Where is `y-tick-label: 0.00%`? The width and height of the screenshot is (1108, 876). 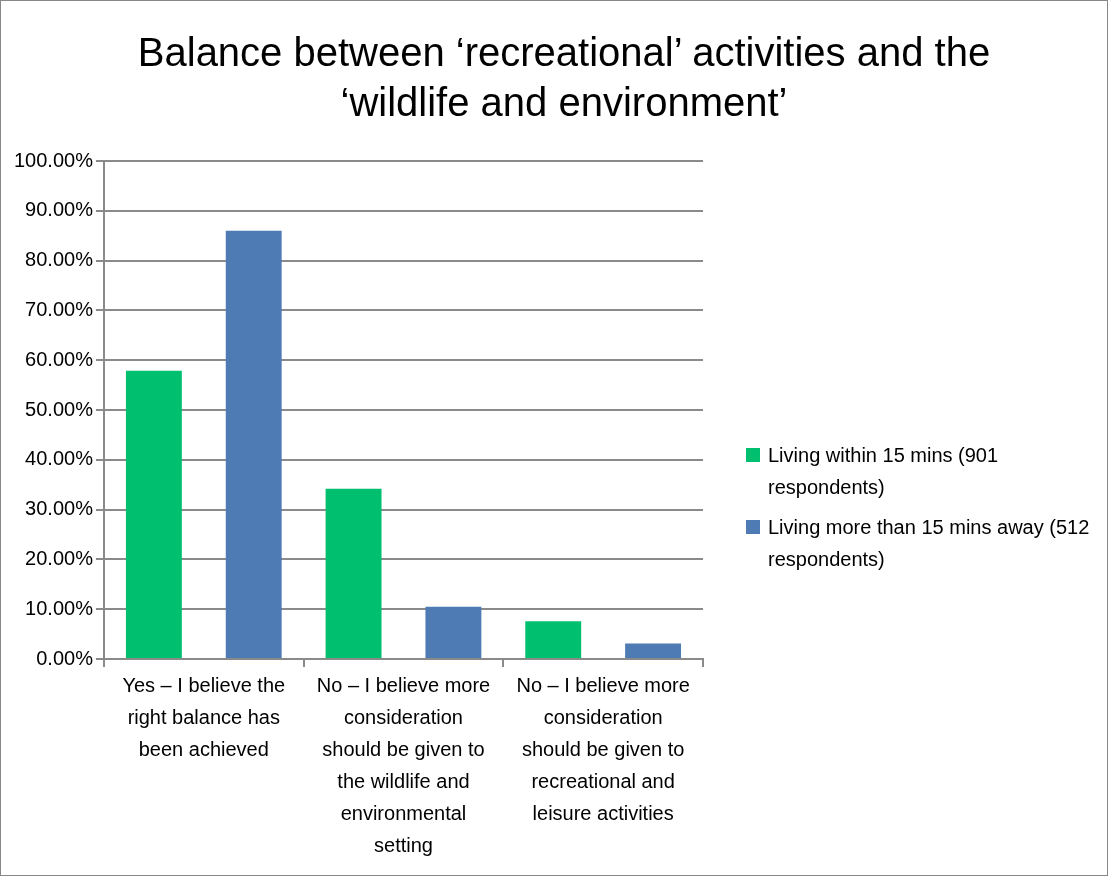 y-tick-label: 0.00% is located at coordinates (65, 657).